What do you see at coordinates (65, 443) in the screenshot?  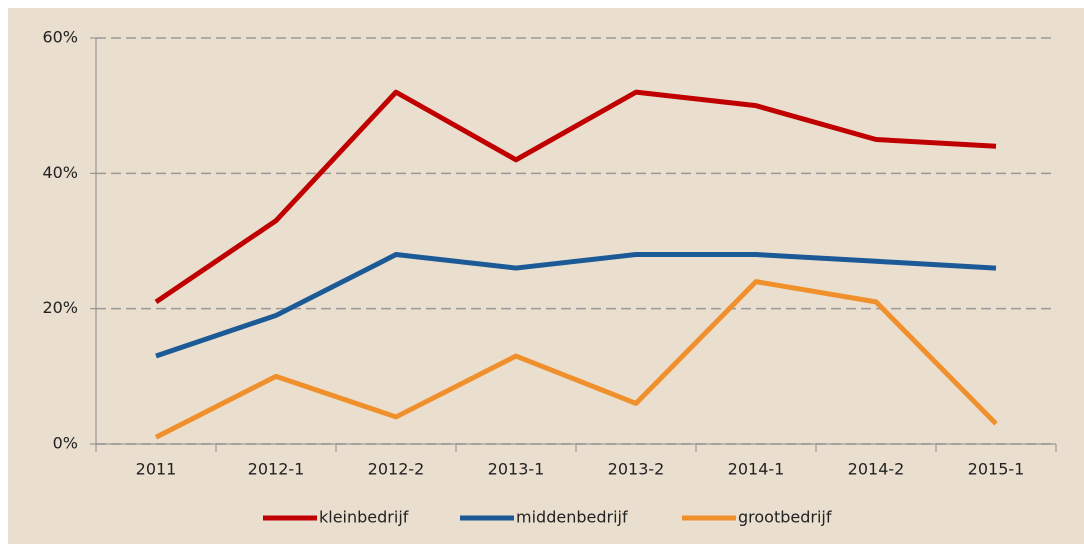 I see `y-tick-label: 0%` at bounding box center [65, 443].